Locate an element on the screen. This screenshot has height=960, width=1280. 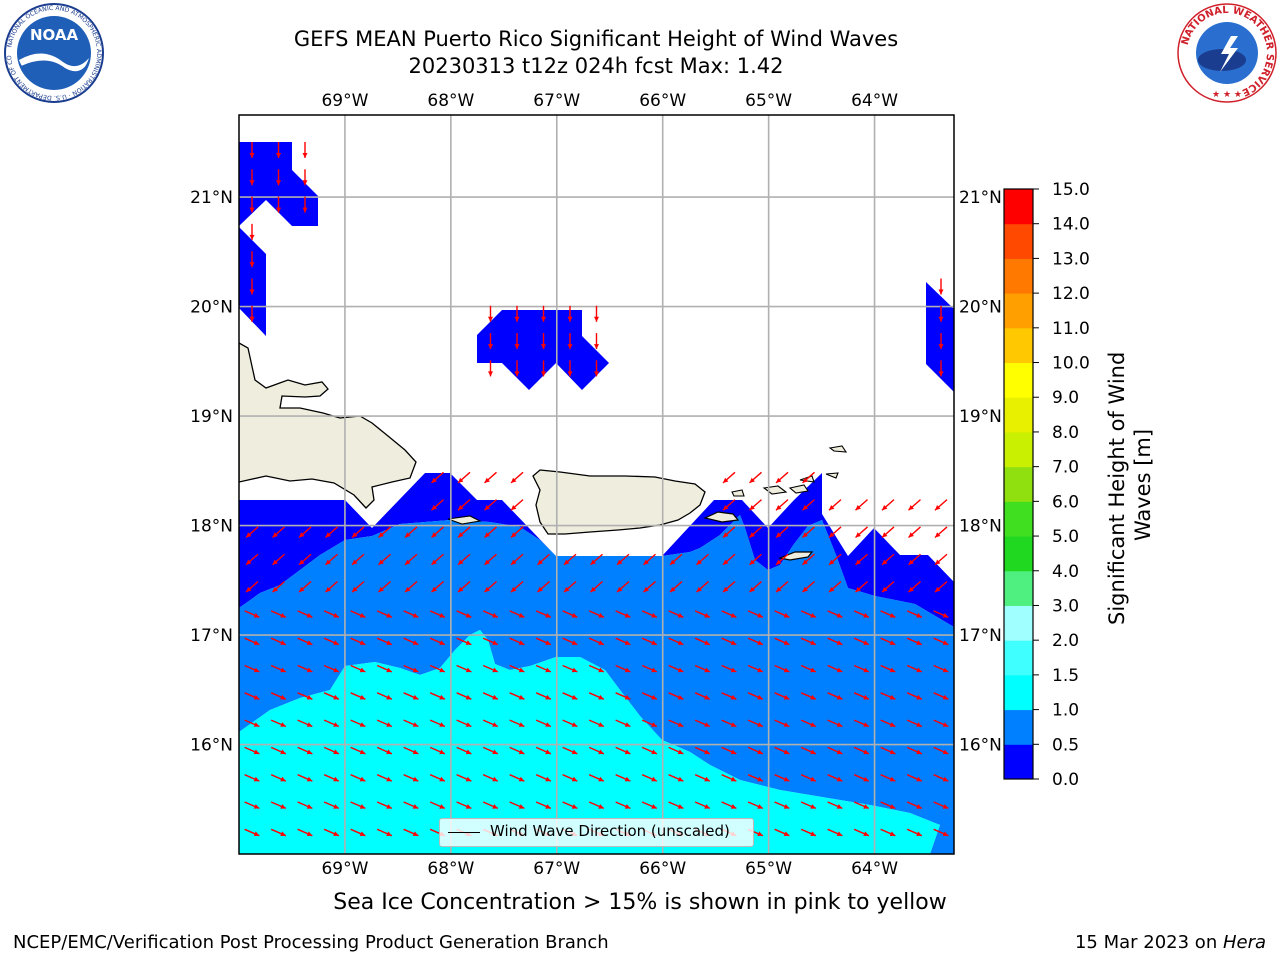
lon-tick-label: 68°W is located at coordinates (450, 869).